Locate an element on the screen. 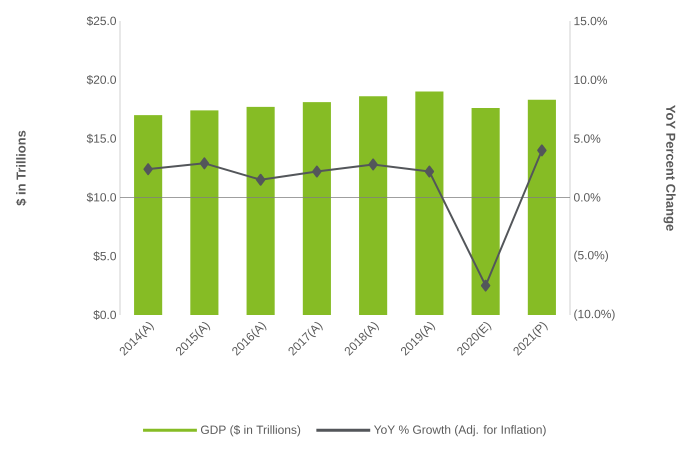  y2-tick-label: (10.0%) is located at coordinates (594, 315).